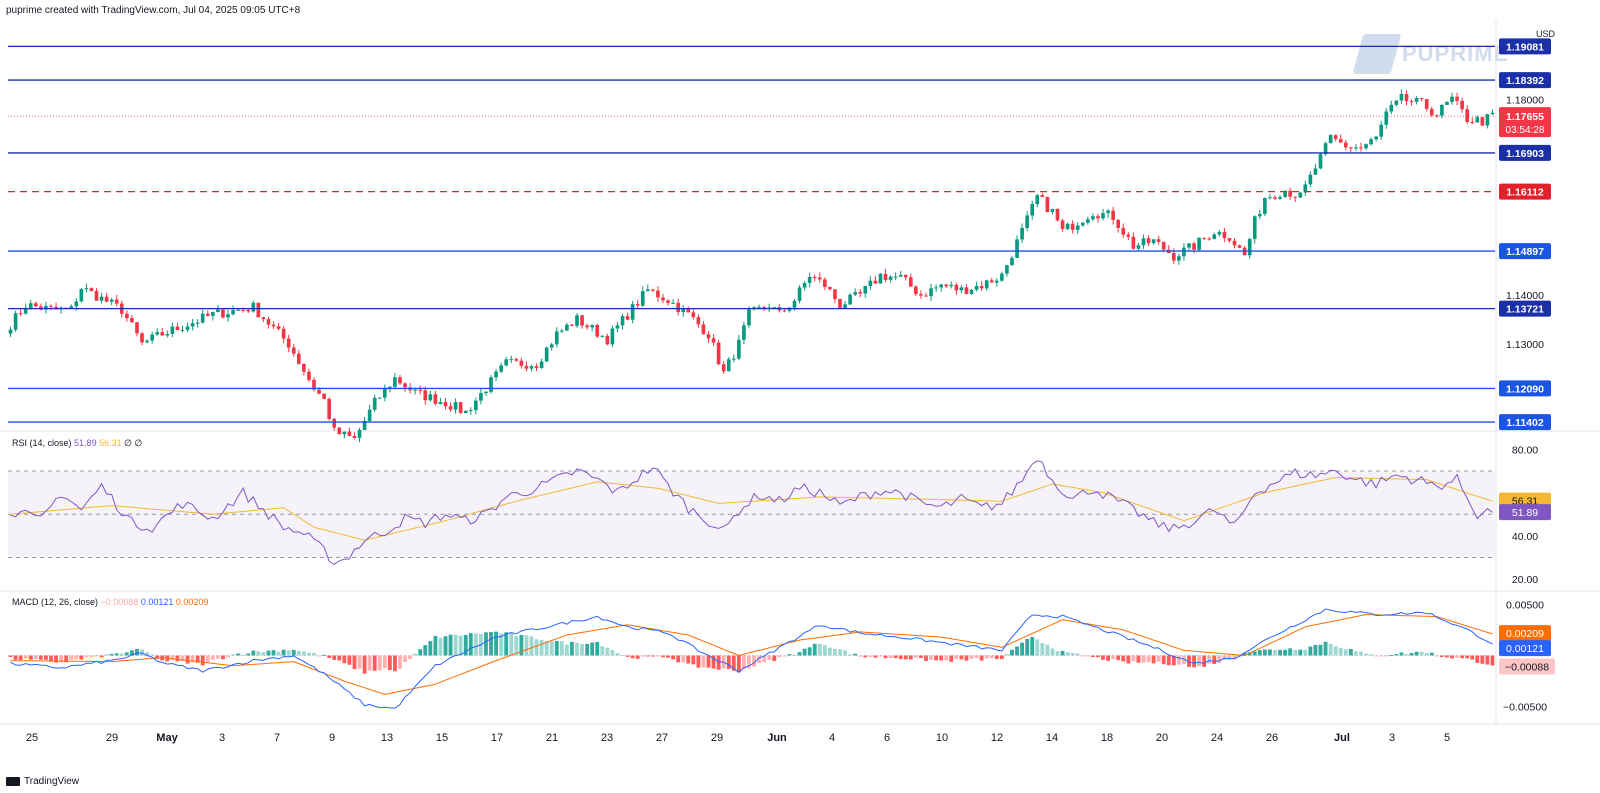  I want to click on last-price-label: 1.17655, so click(1525, 117).